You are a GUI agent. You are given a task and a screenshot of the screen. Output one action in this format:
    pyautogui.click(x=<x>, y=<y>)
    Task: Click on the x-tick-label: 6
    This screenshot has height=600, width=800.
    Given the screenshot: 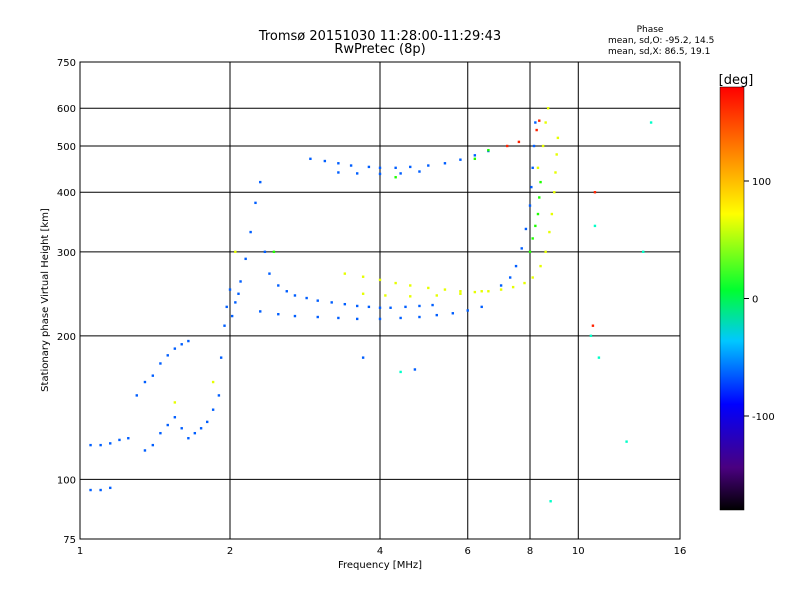 What is the action you would take?
    pyautogui.click(x=468, y=551)
    